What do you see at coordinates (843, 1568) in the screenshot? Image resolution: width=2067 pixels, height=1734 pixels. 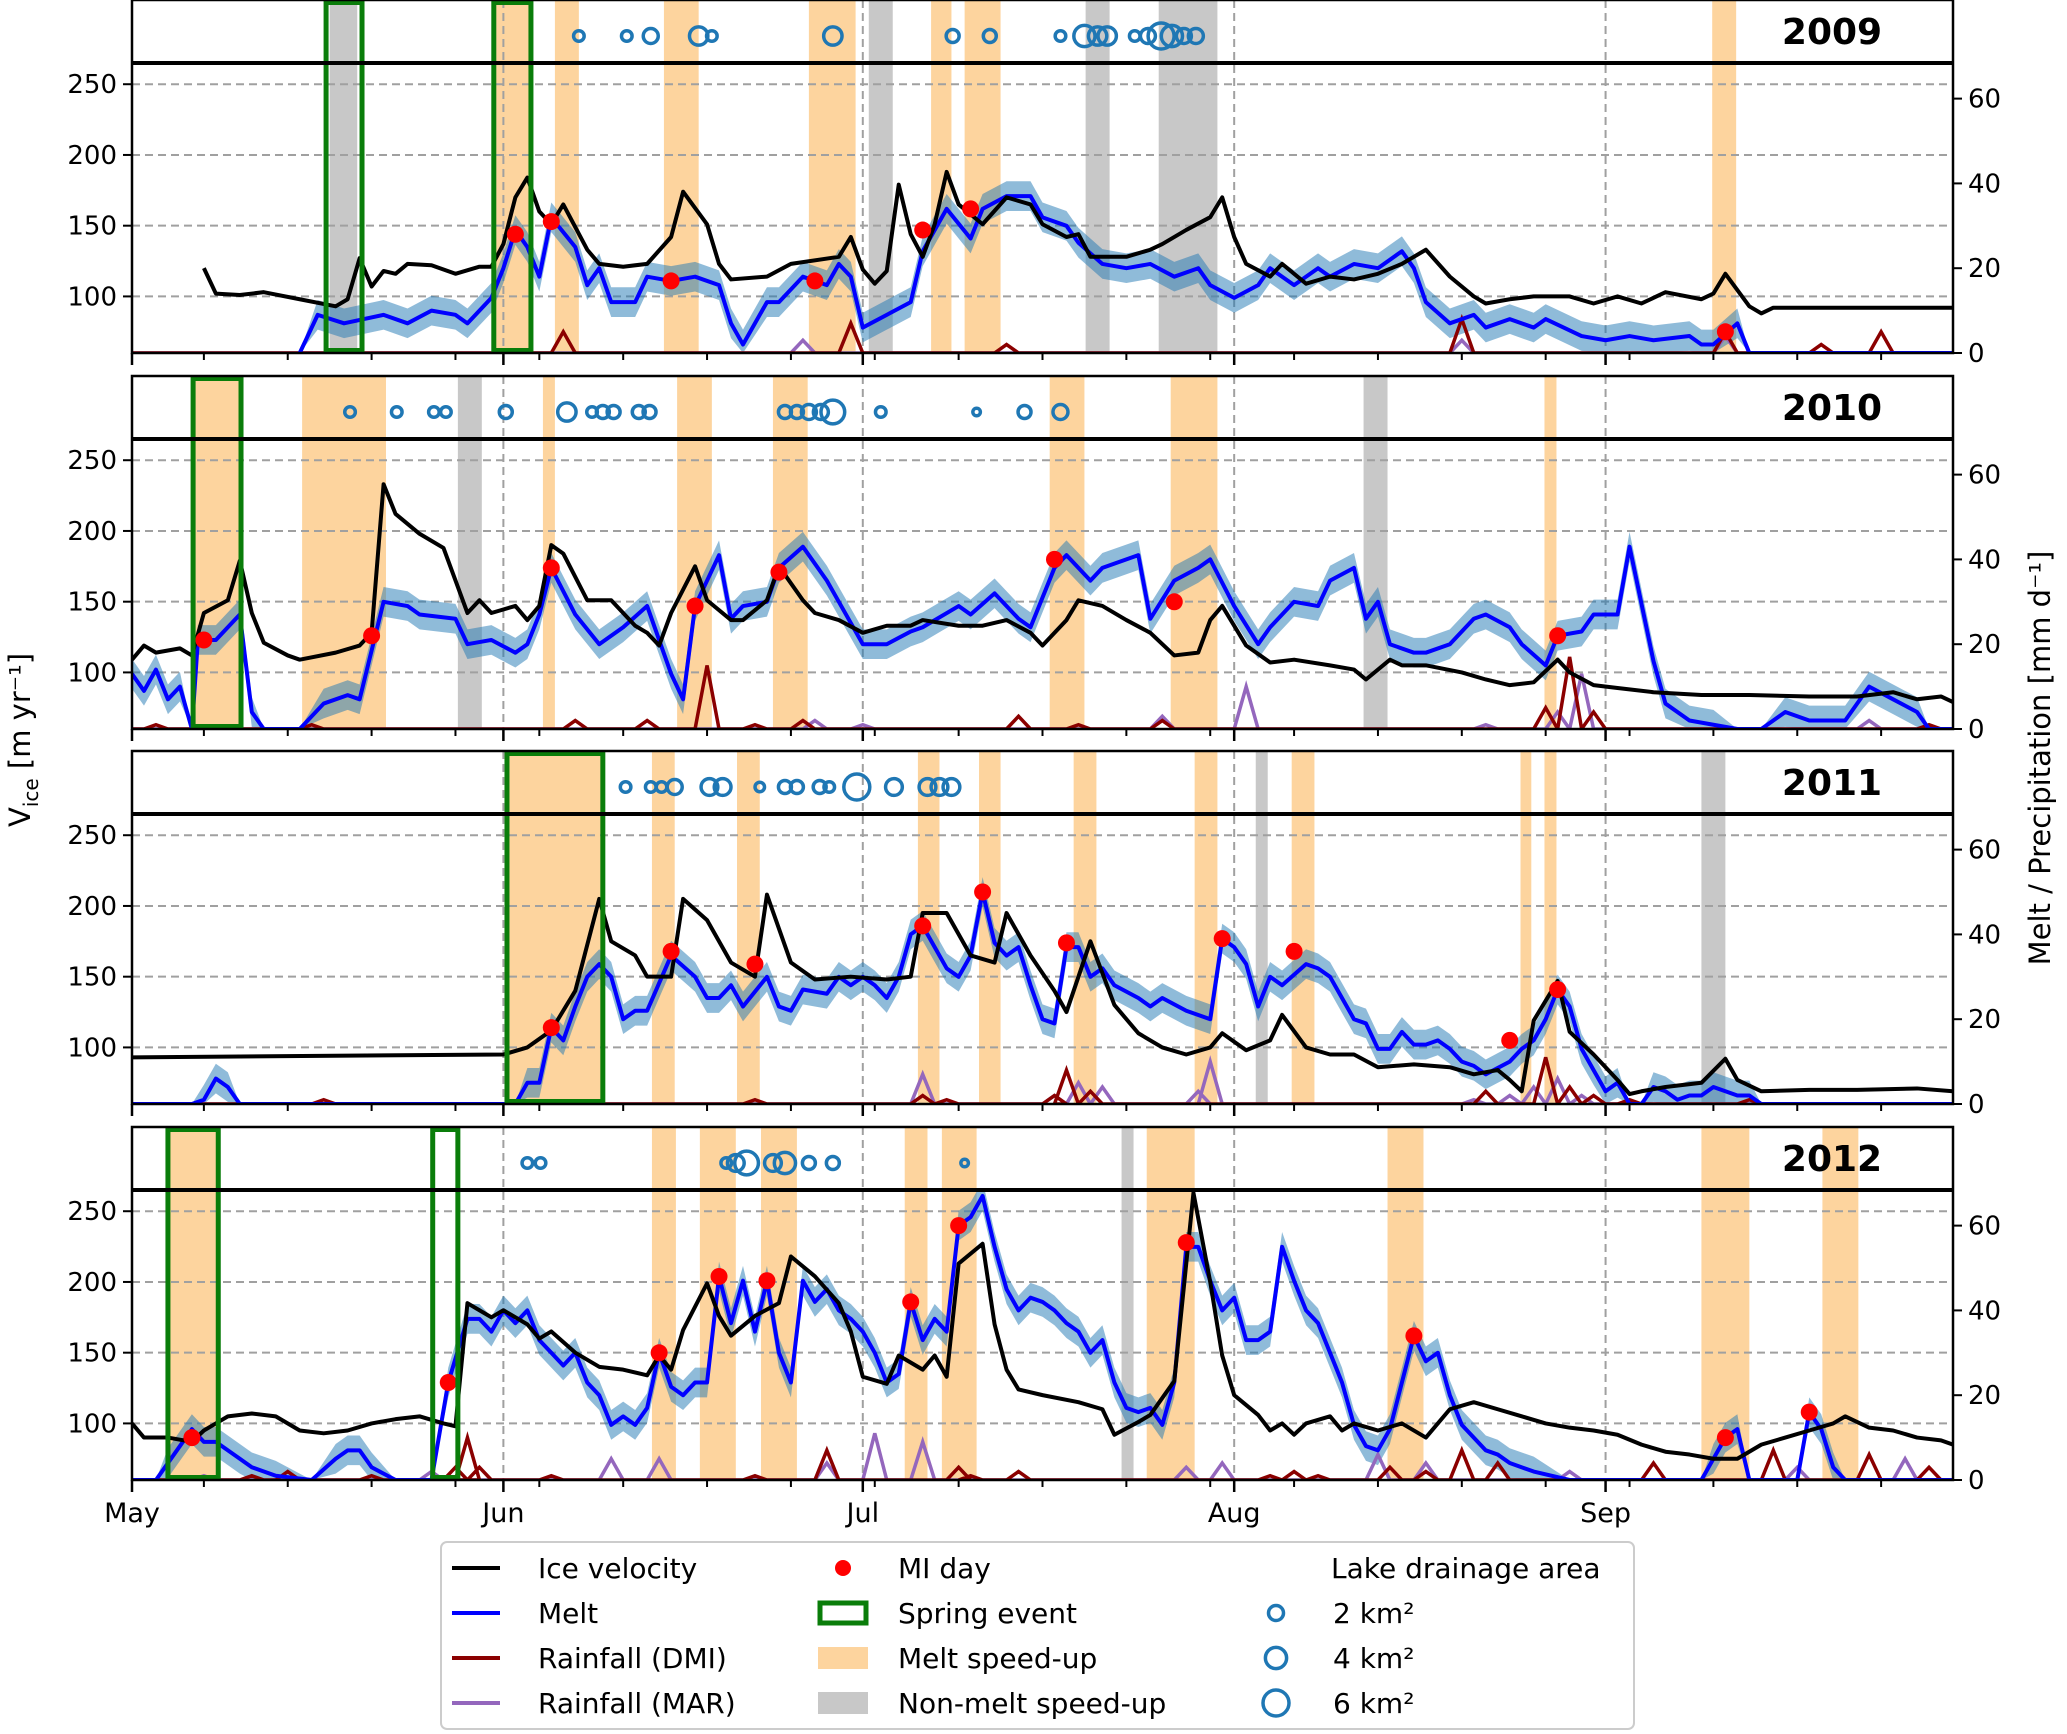 I see `legend-mi-day-swatch` at bounding box center [843, 1568].